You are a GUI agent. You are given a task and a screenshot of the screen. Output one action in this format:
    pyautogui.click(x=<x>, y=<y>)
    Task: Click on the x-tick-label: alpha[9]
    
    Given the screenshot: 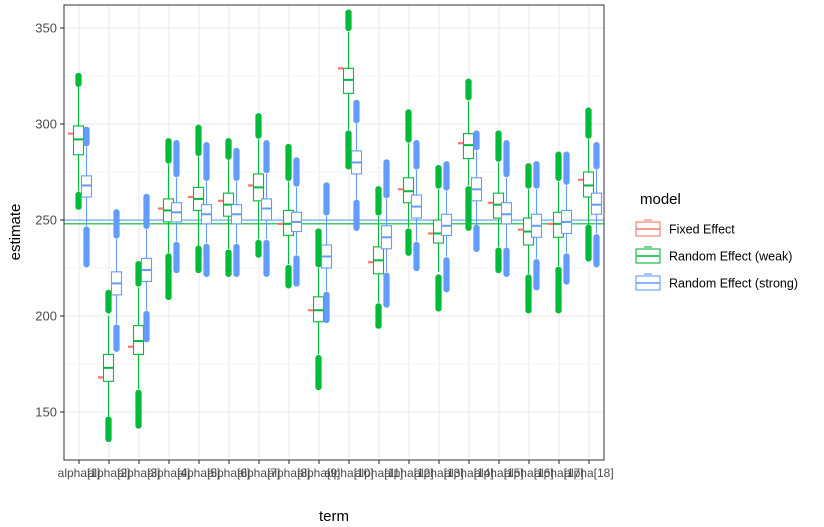 What is the action you would take?
    pyautogui.click(x=319, y=473)
    